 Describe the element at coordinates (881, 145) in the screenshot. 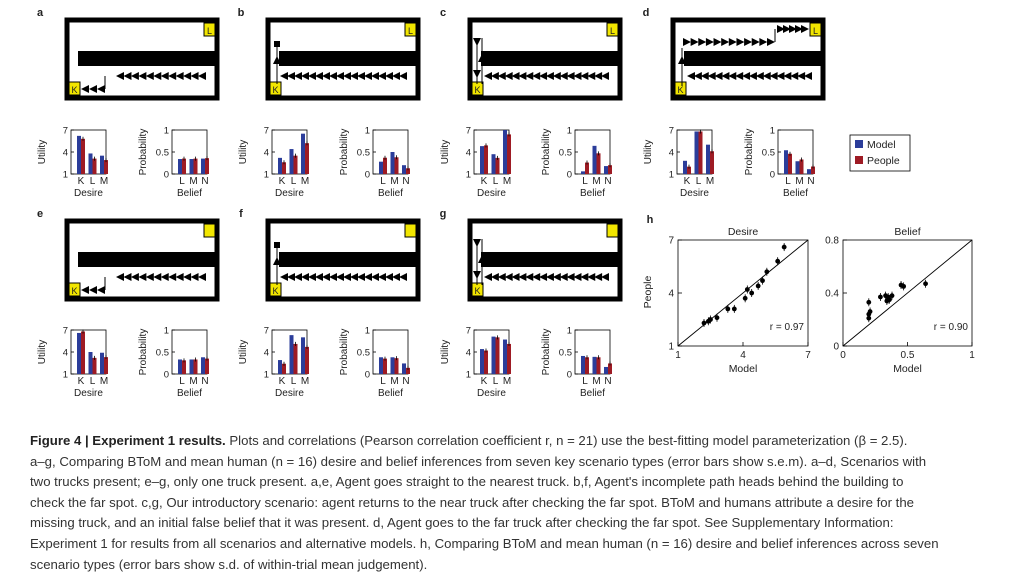

I see `legend-model-label: Model` at that location.